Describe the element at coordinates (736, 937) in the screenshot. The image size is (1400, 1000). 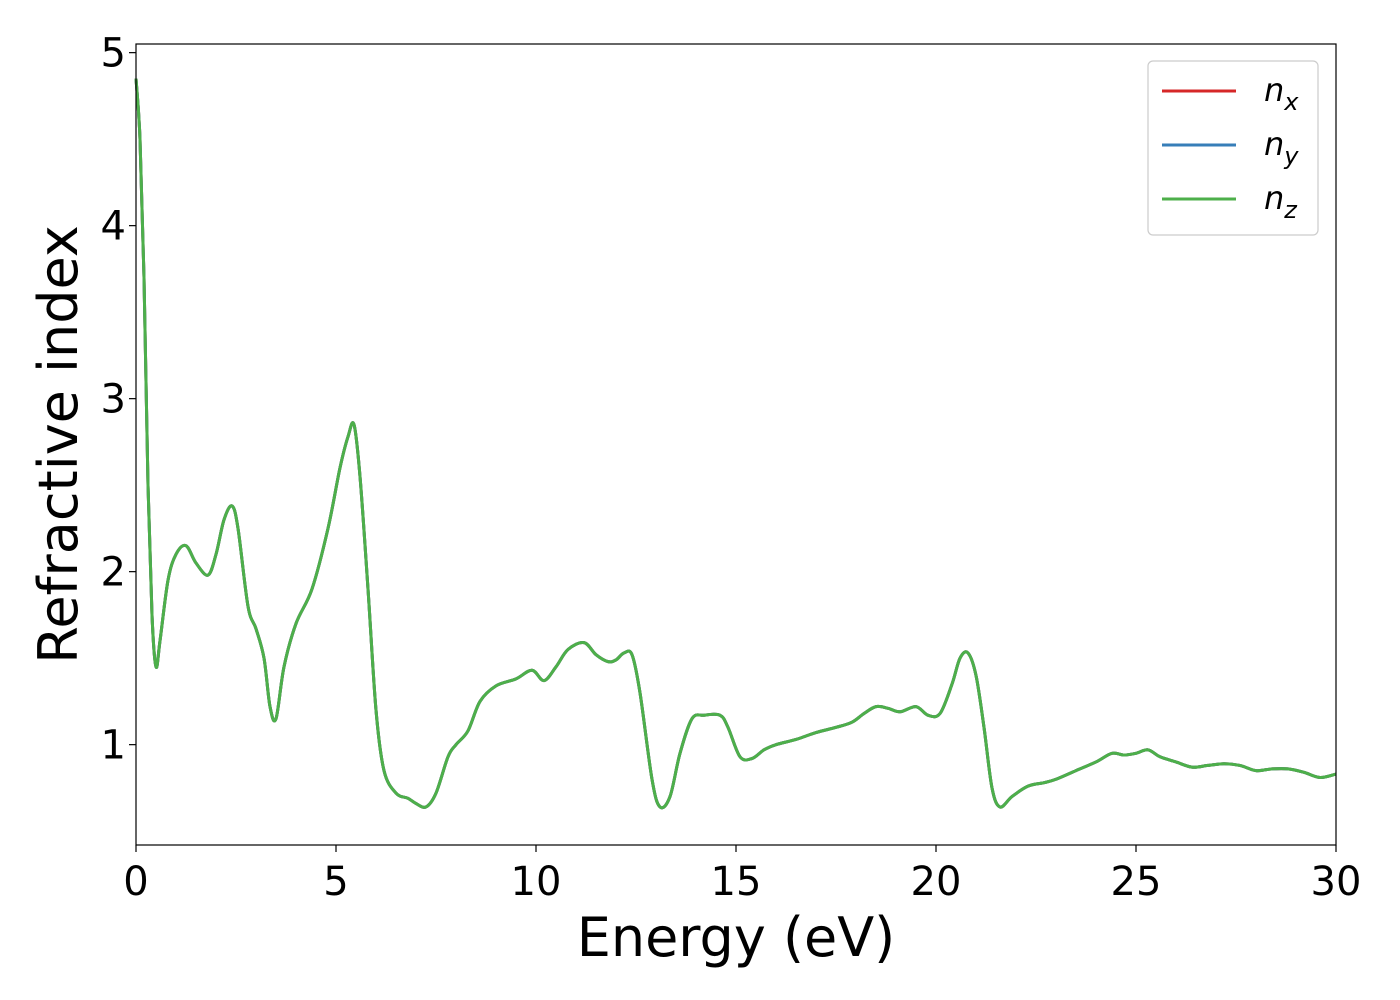
I see `x-axis-label: Energy (eV)` at that location.